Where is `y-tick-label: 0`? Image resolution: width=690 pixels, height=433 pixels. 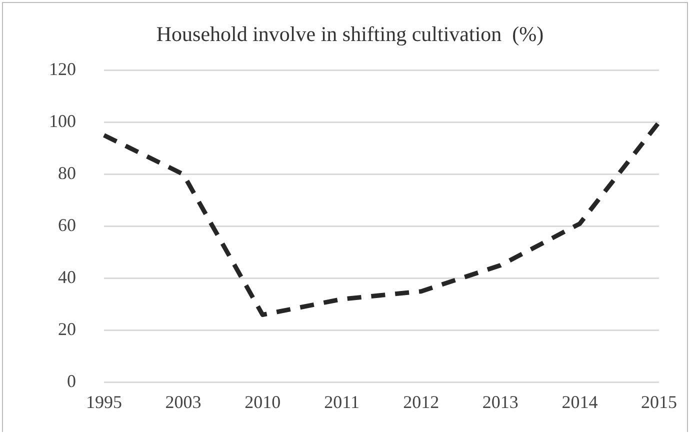 y-tick-label: 0 is located at coordinates (71, 381).